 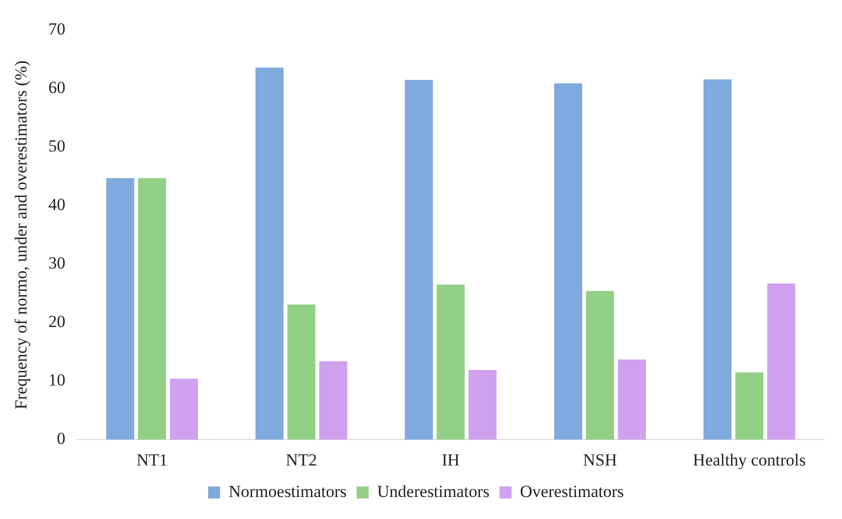 I want to click on y-tick-label: 60, so click(x=57, y=88).